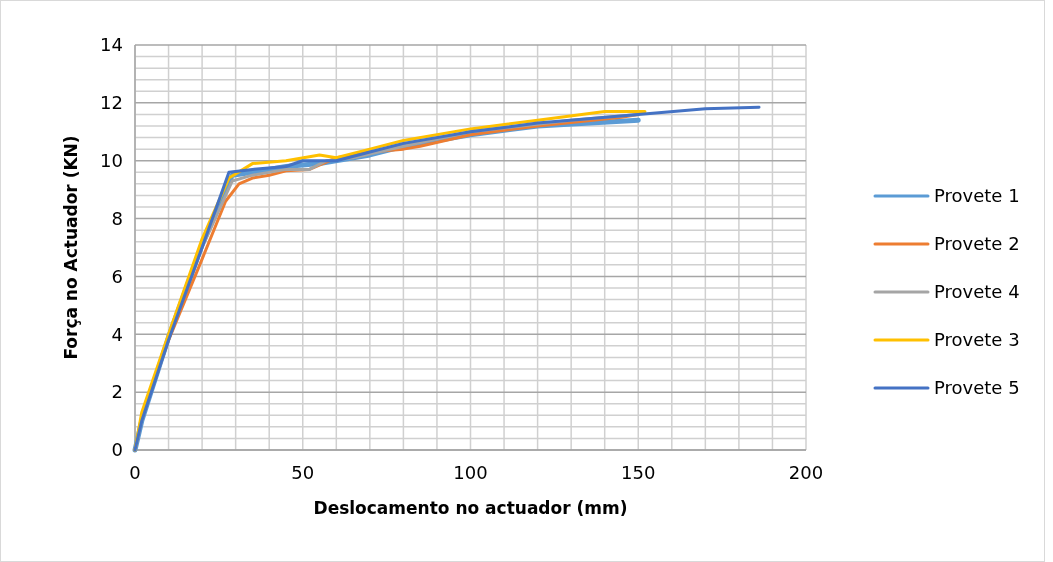 The width and height of the screenshot is (1053, 562). Describe the element at coordinates (117, 218) in the screenshot. I see `y-tick-label: 8` at that location.